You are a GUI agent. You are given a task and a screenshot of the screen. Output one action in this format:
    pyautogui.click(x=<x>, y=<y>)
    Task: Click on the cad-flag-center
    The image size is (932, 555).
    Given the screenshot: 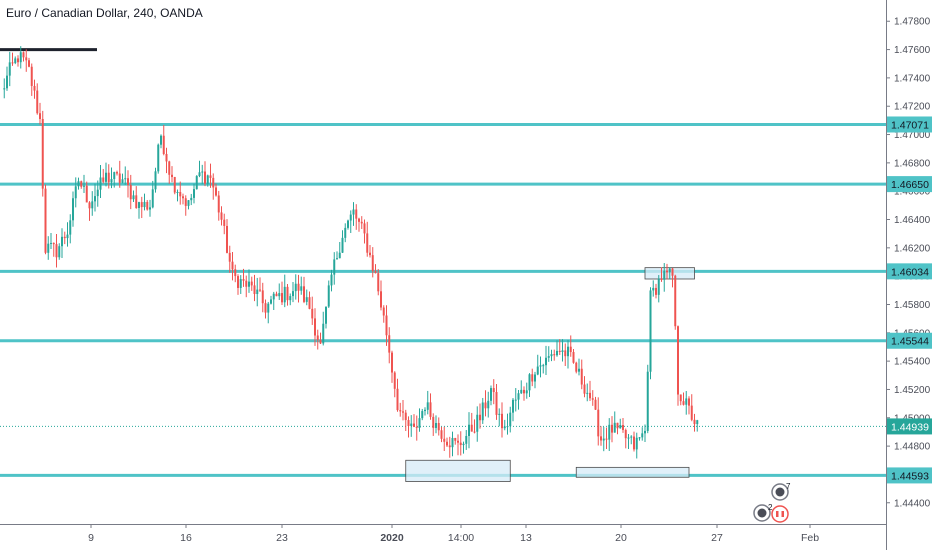 What is the action you would take?
    pyautogui.click(x=780, y=514)
    